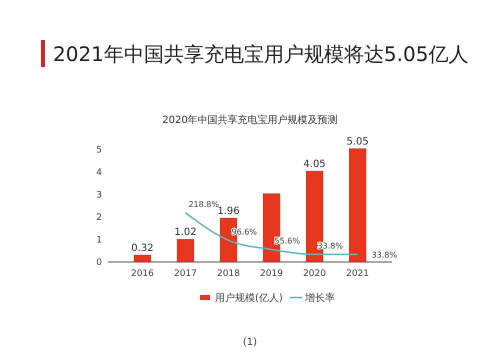 This screenshot has height=362, width=500. What do you see at coordinates (142, 274) in the screenshot?
I see `x-tick-label: 2016` at bounding box center [142, 274].